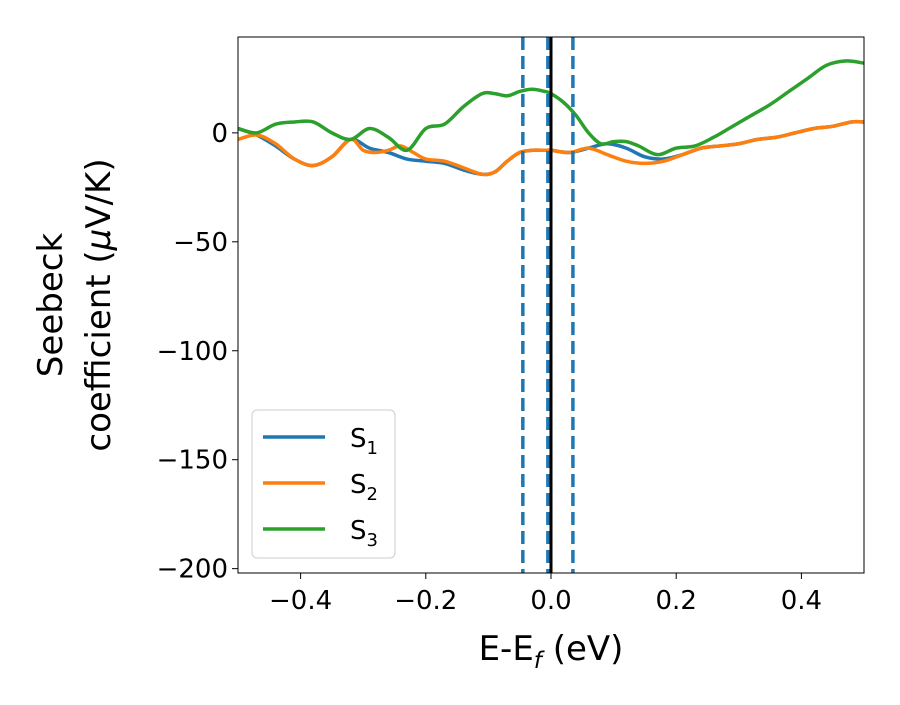  Describe the element at coordinates (219, 134) in the screenshot. I see `y-tick-label: 0` at that location.